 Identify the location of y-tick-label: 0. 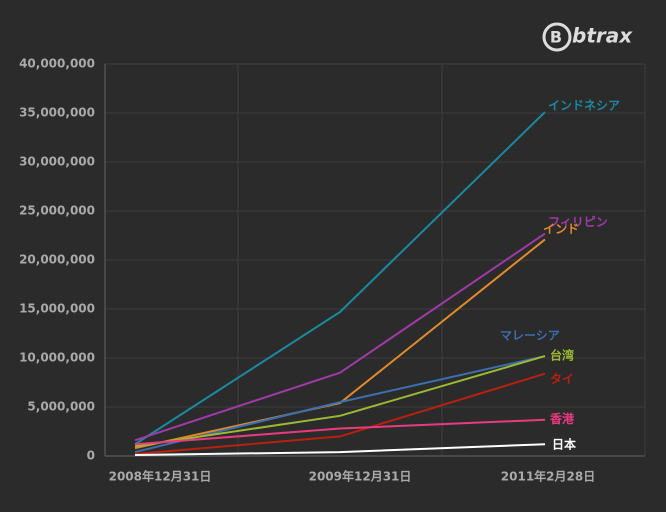
(91, 456).